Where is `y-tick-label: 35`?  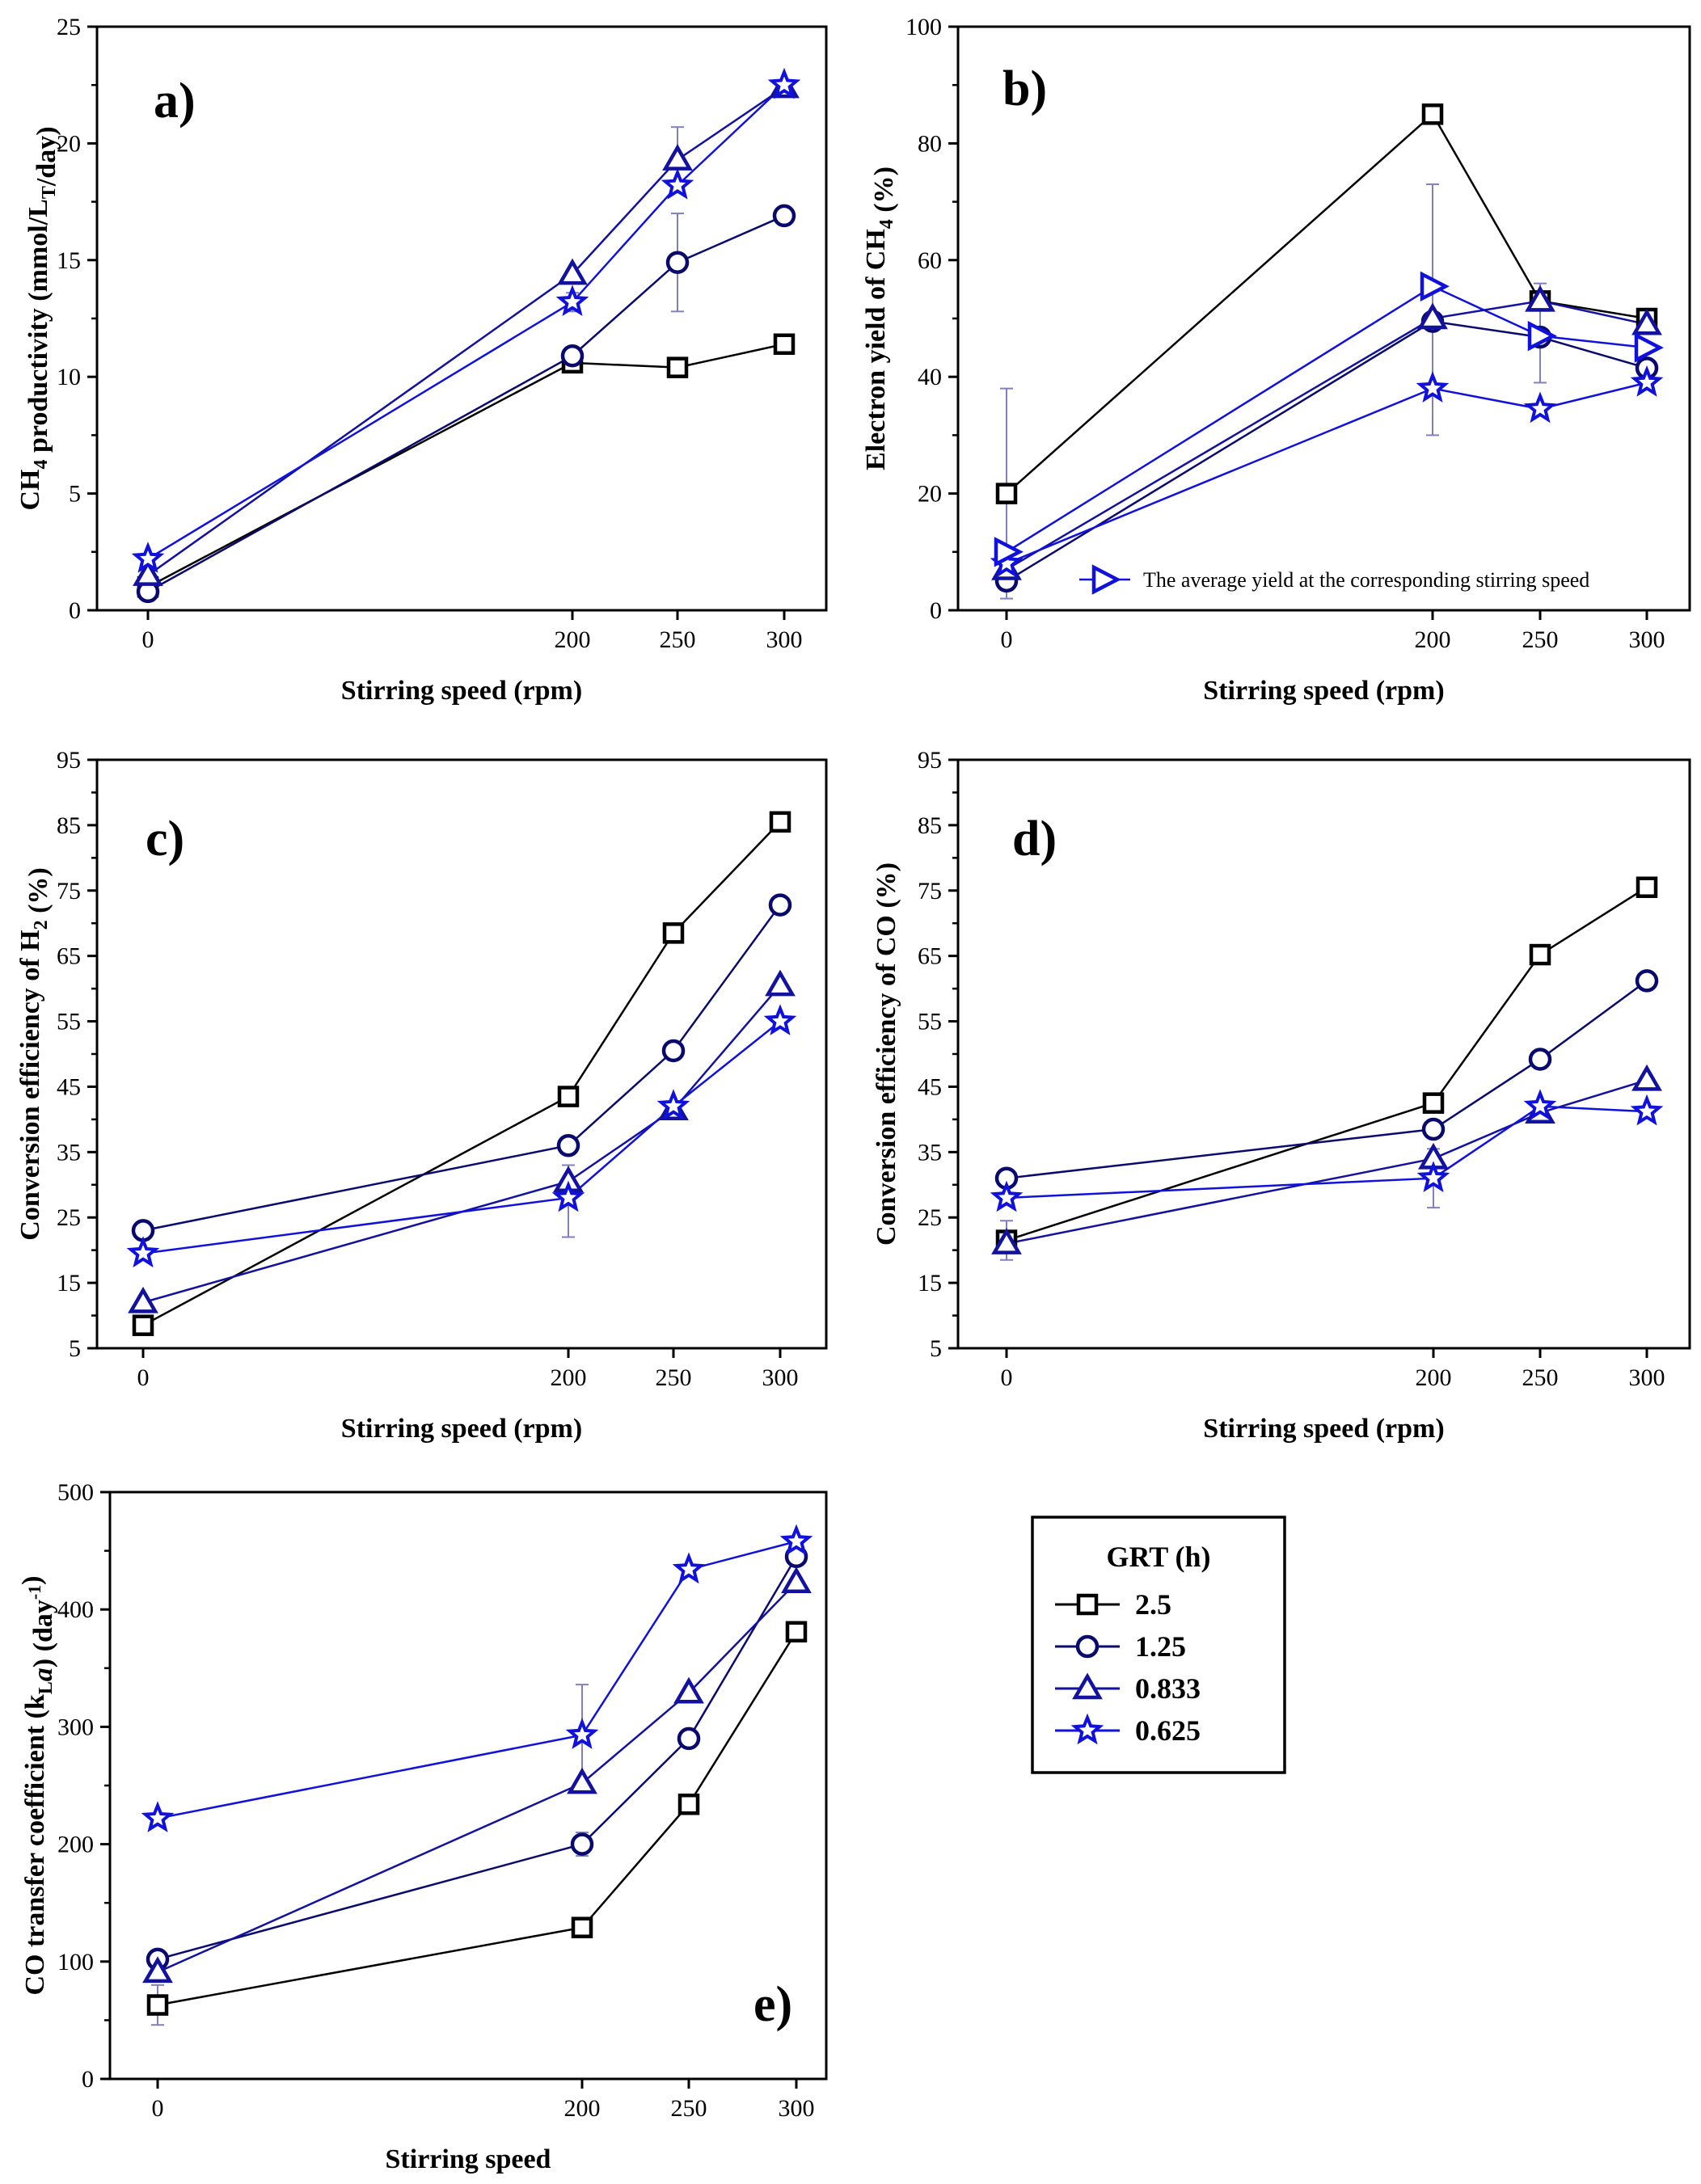 y-tick-label: 35 is located at coordinates (69, 1152).